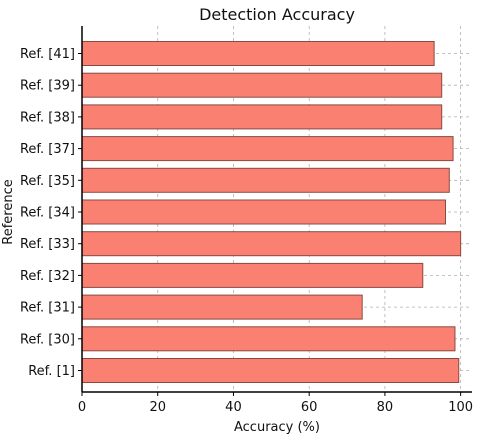 This screenshot has width=480, height=441. What do you see at coordinates (82, 407) in the screenshot?
I see `x-tick-label: 0` at bounding box center [82, 407].